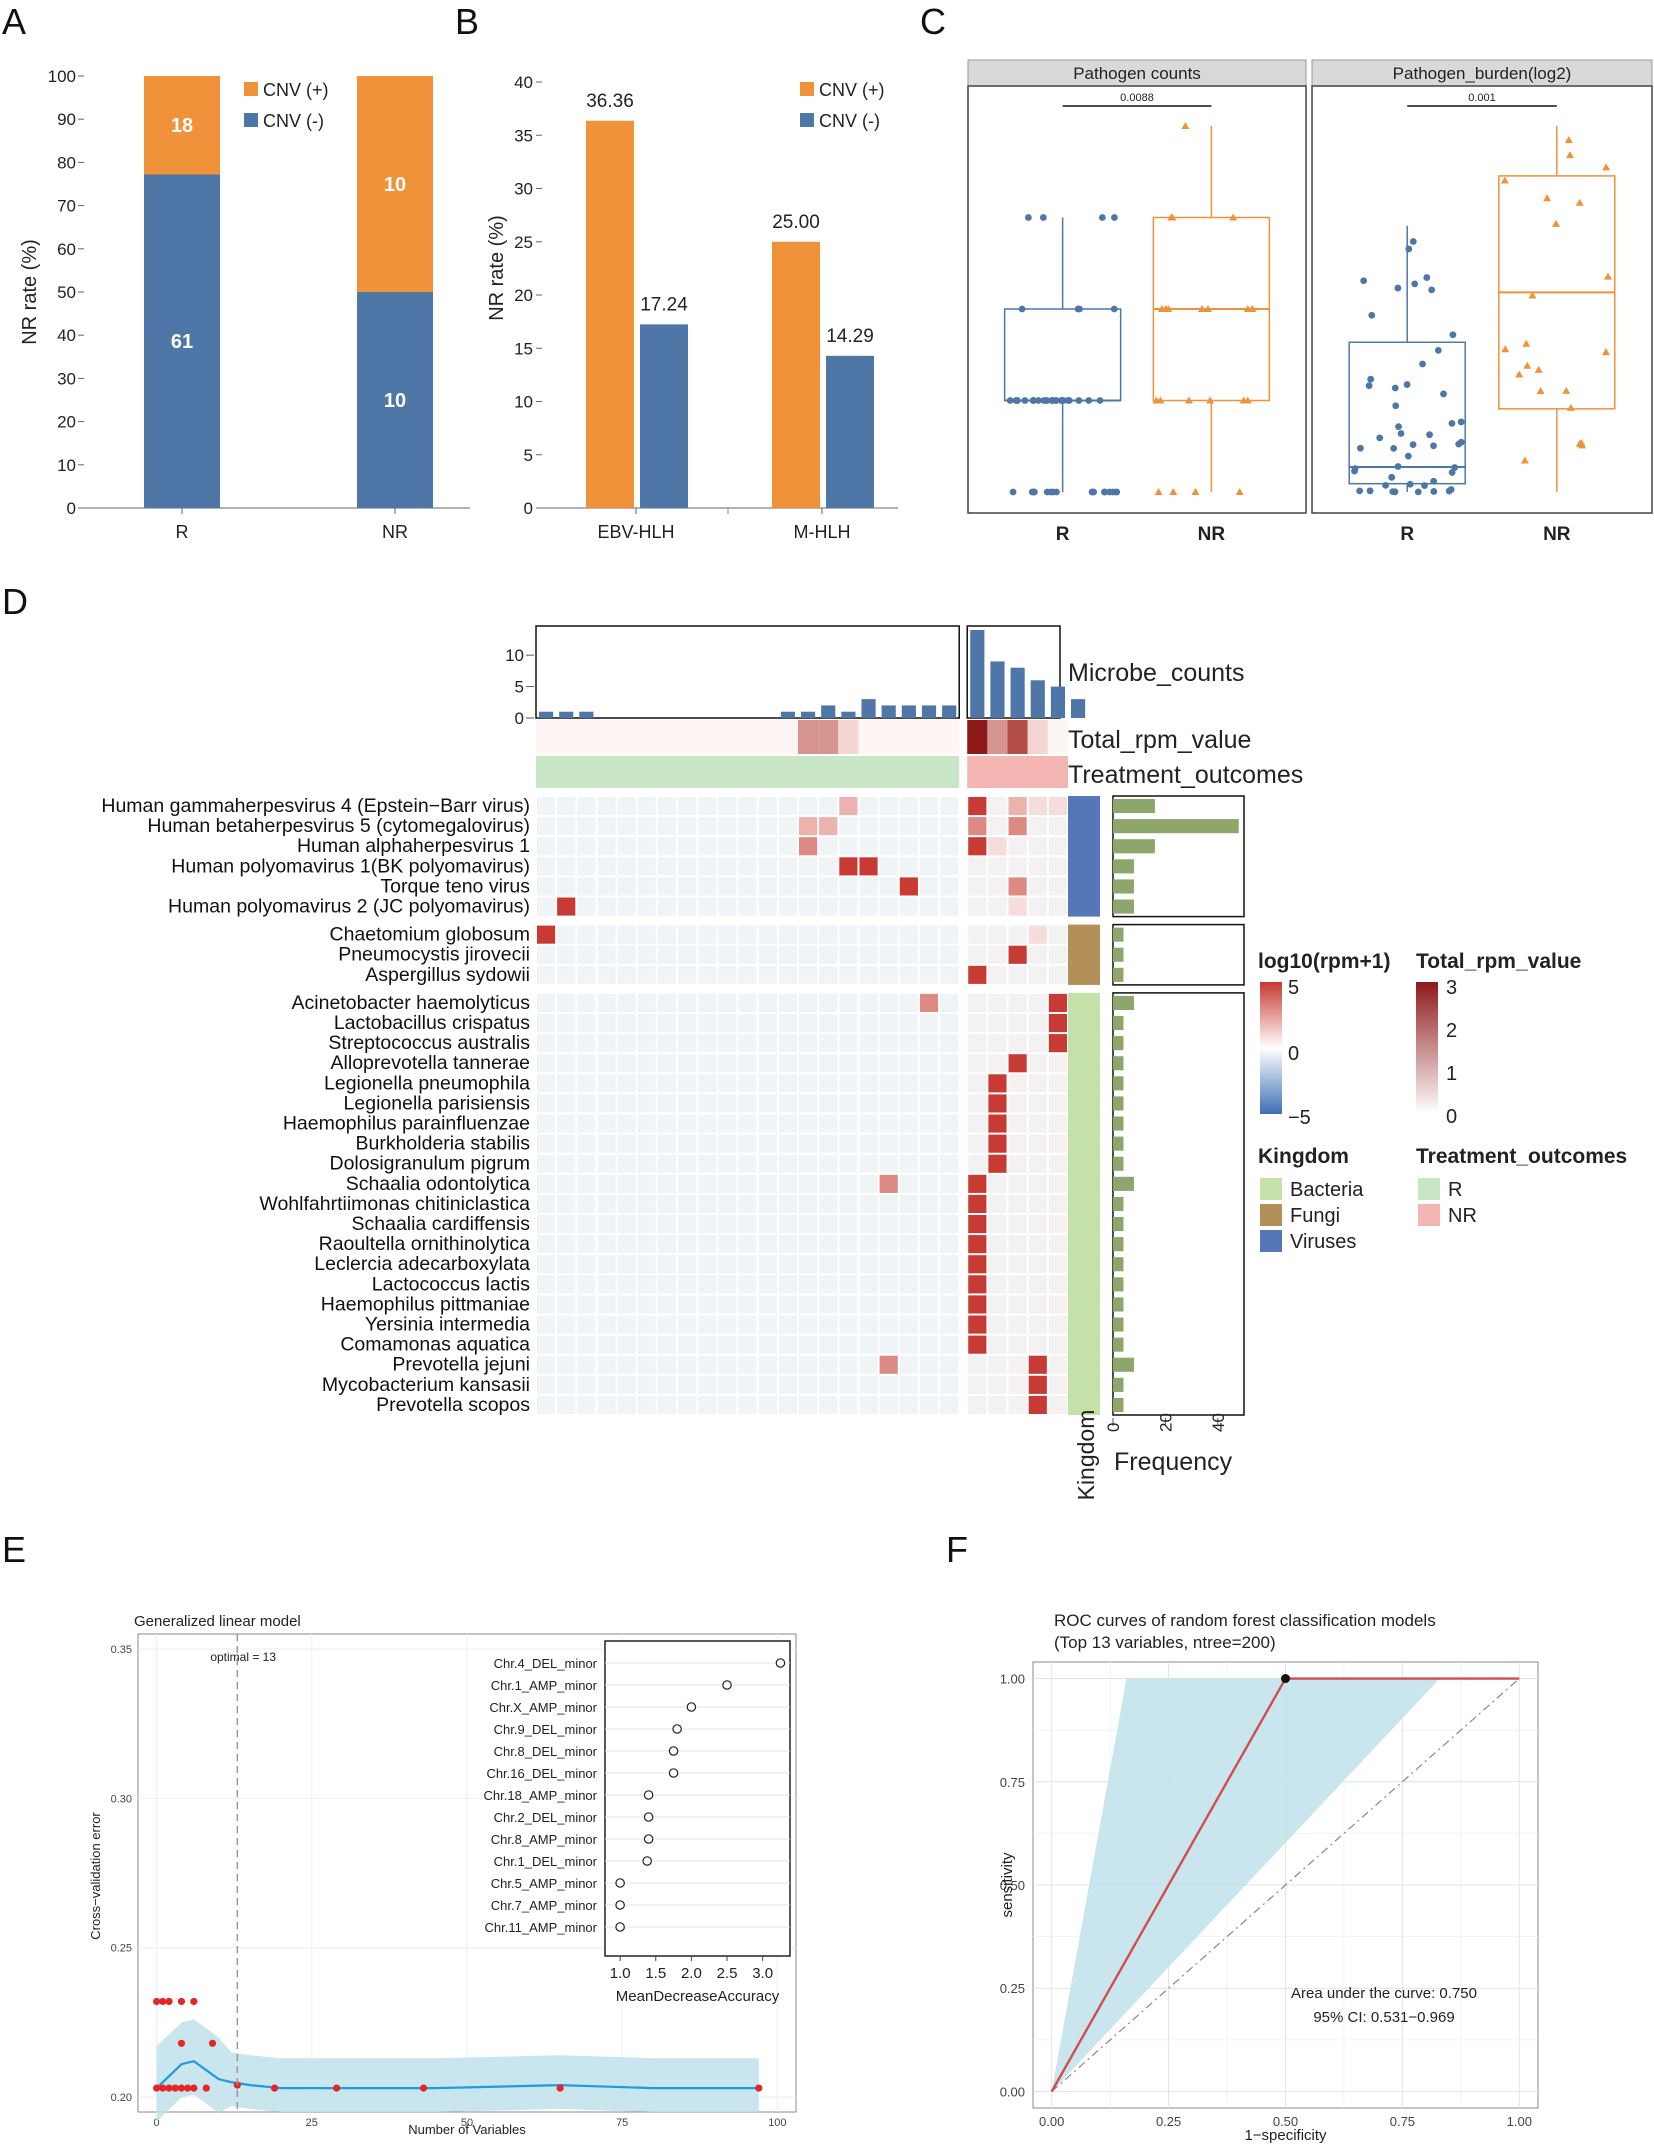 This screenshot has width=1654, height=2146. Describe the element at coordinates (14, 21) in the screenshot. I see `panel-label-A: A` at that location.